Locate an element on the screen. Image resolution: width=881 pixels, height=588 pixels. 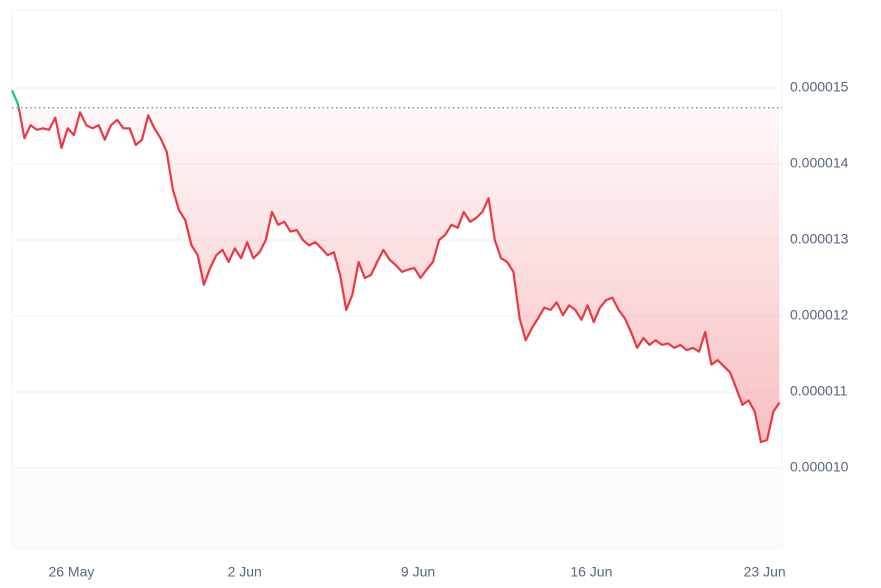
y-tick-label: 0.000015 is located at coordinates (819, 87).